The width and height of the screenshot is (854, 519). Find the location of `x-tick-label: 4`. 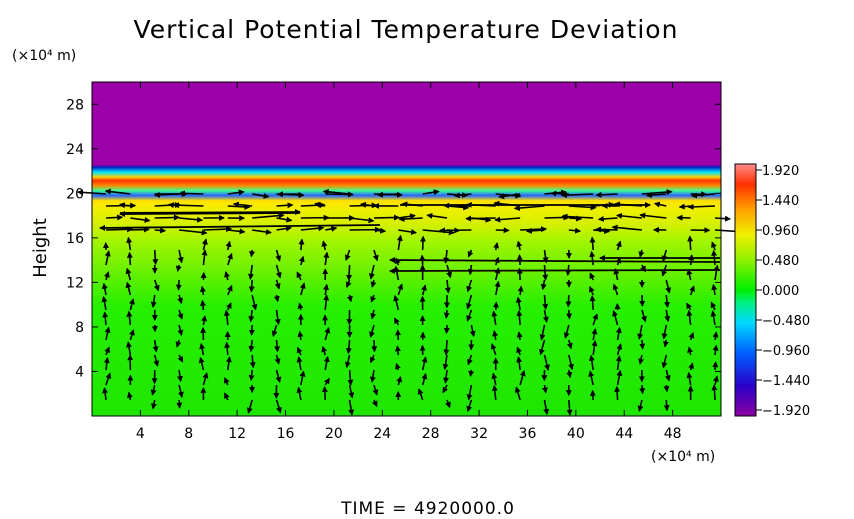

x-tick-label: 4 is located at coordinates (140, 434).